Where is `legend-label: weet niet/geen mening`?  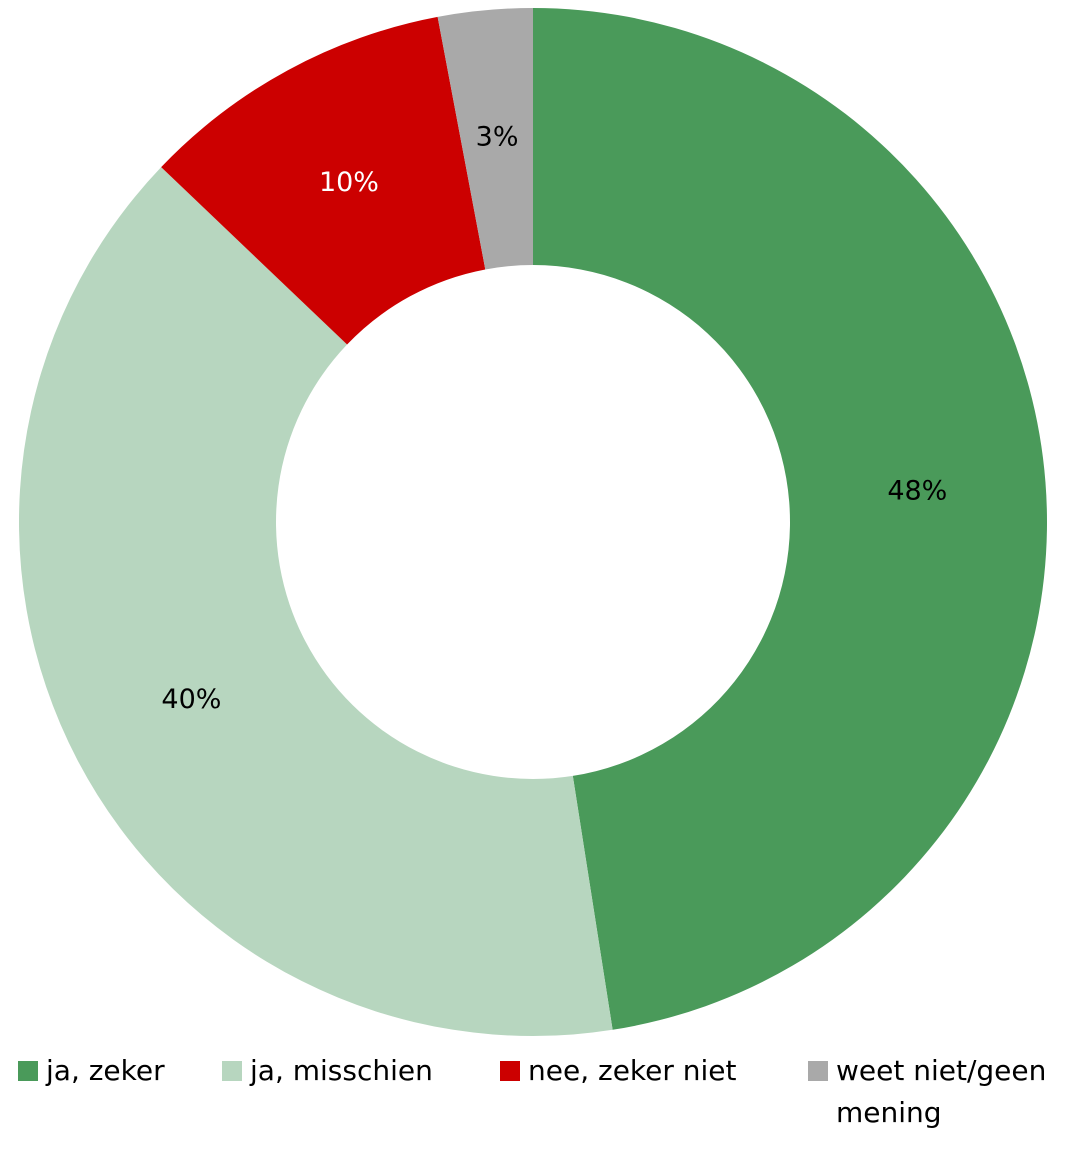
legend-label: weet niet/geen mening is located at coordinates (941, 1091).